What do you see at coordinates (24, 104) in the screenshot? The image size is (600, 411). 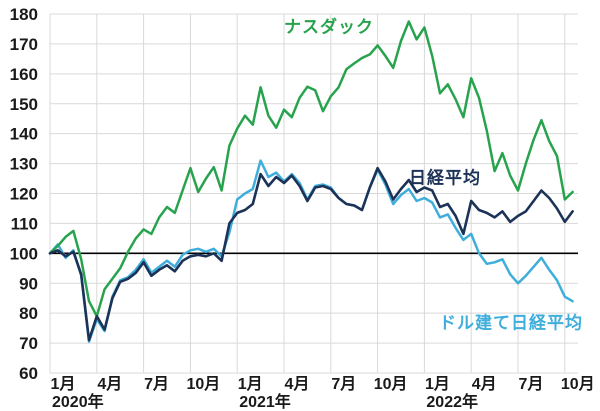 I see `y-tick-label: 150` at bounding box center [24, 104].